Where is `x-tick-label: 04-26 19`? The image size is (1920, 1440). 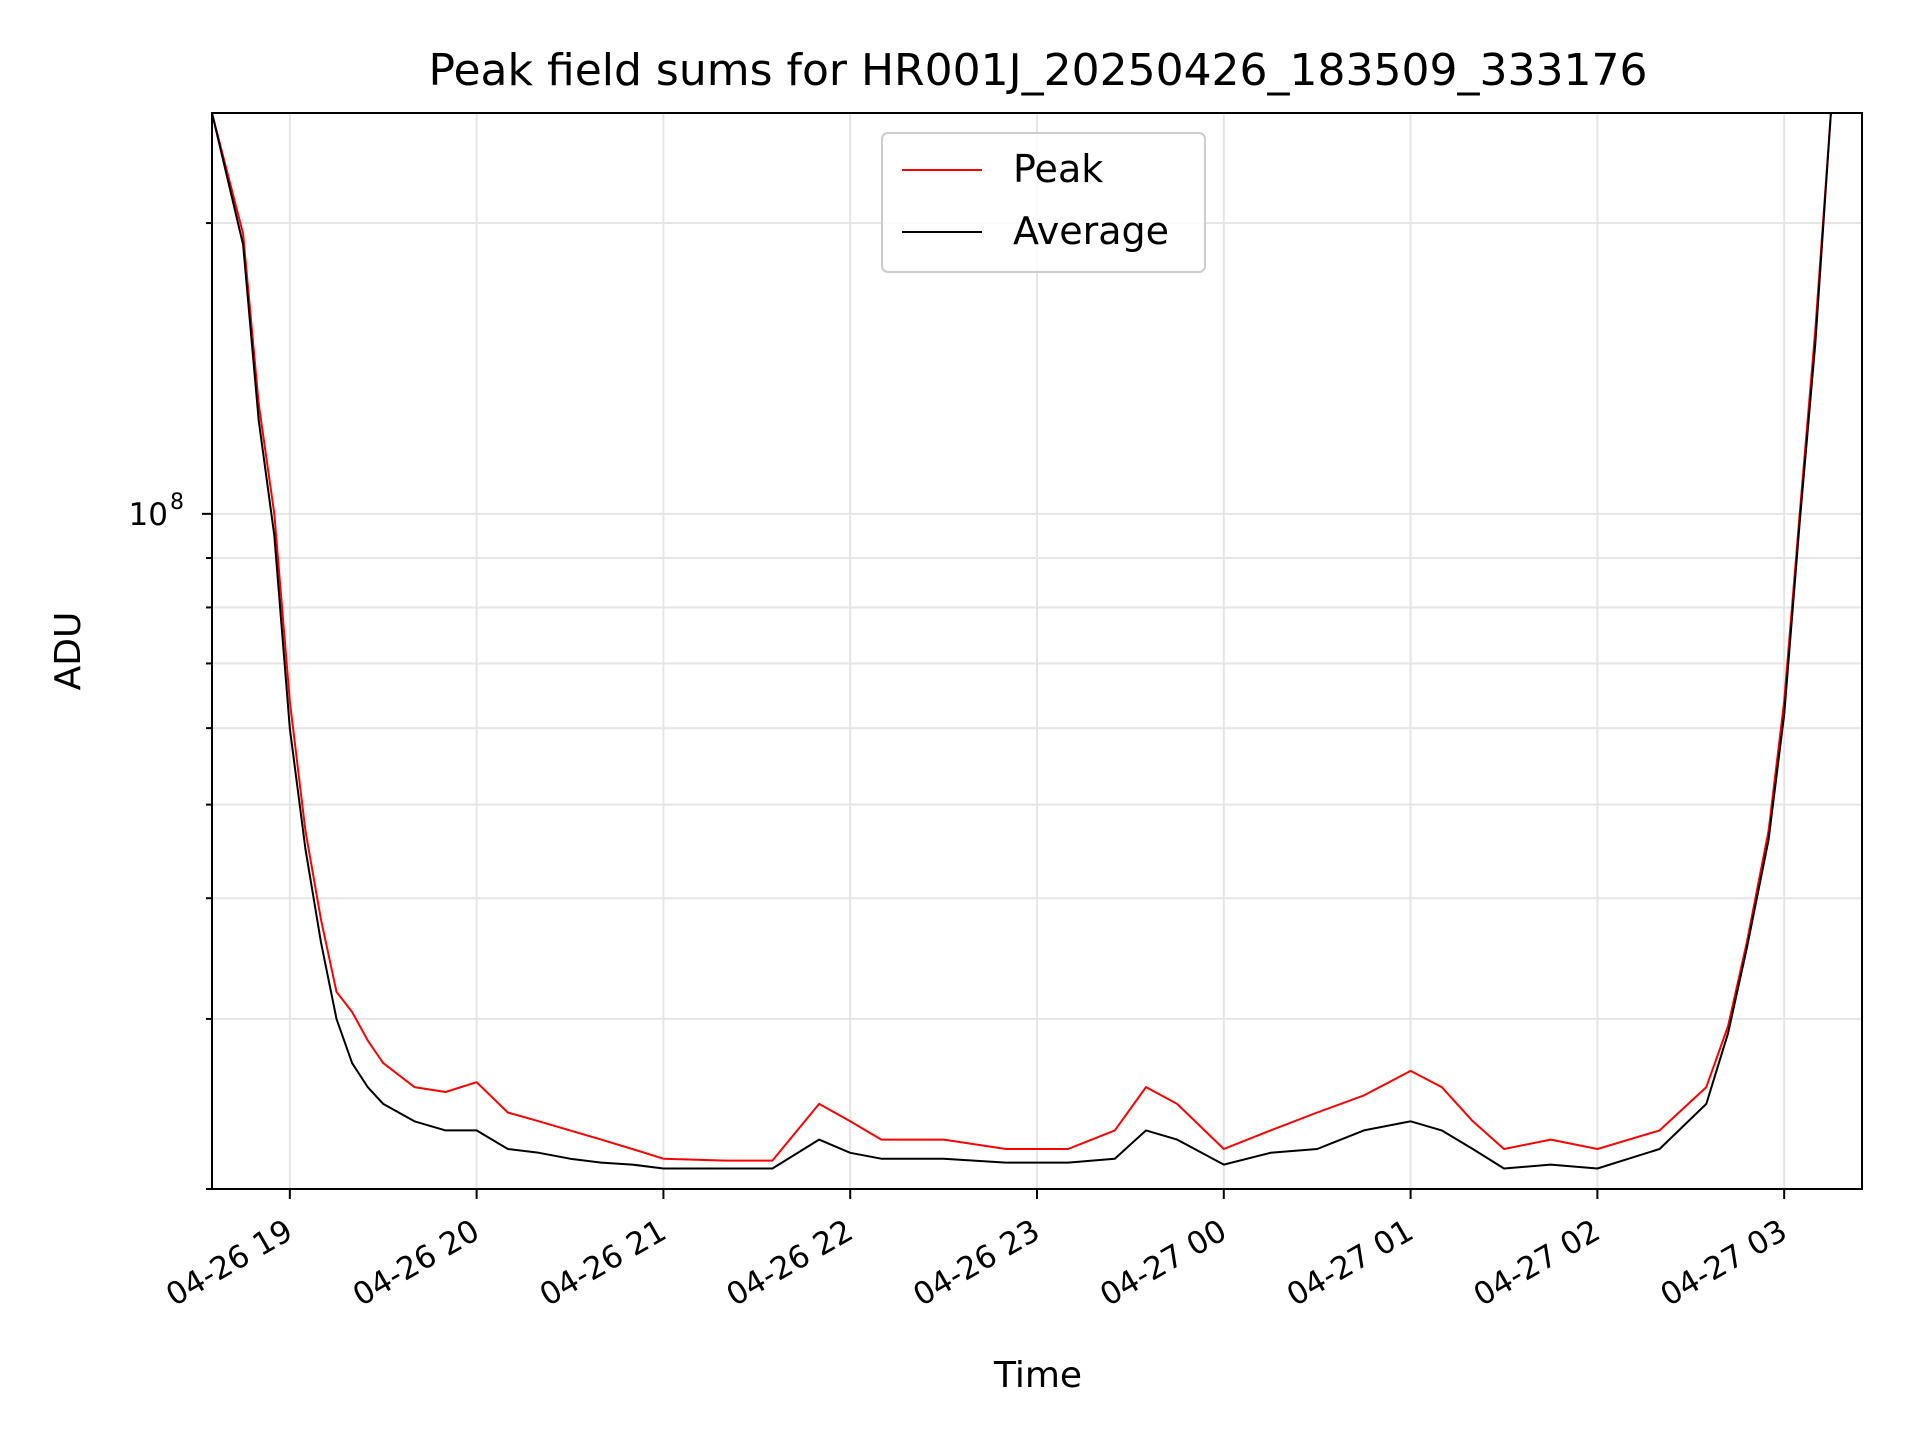
x-tick-label: 04-26 19 is located at coordinates (229, 1263).